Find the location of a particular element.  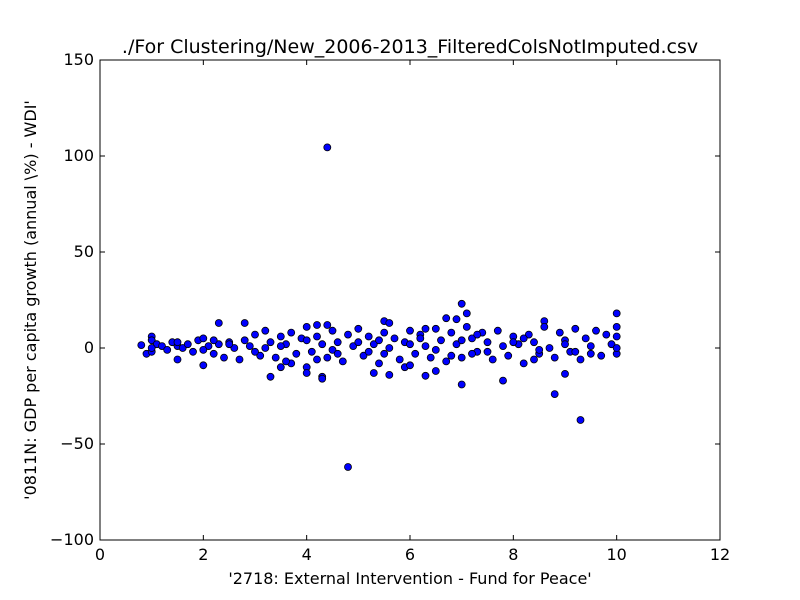

y-tick-label: 100 is located at coordinates (78, 155).